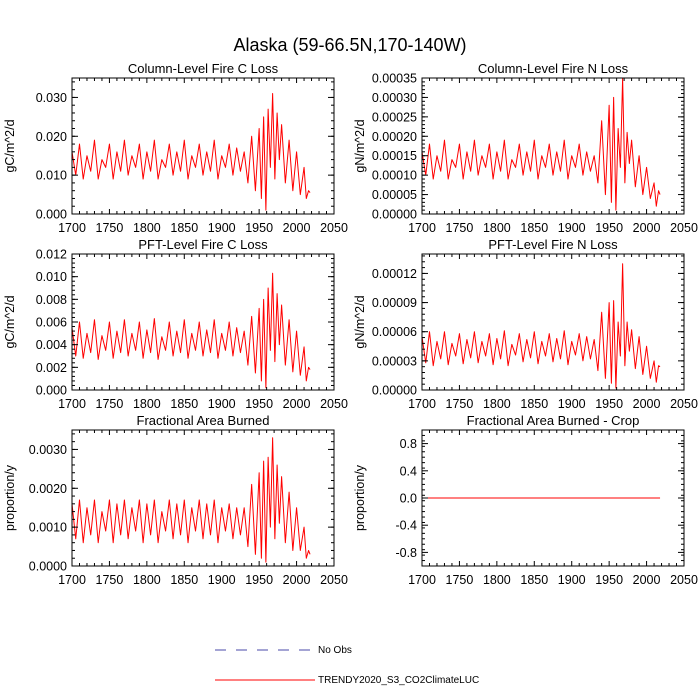 The height and width of the screenshot is (700, 700). I want to click on legend-item-model: TRENDY2020_S3_CO2ClimateLUC, so click(347, 680).